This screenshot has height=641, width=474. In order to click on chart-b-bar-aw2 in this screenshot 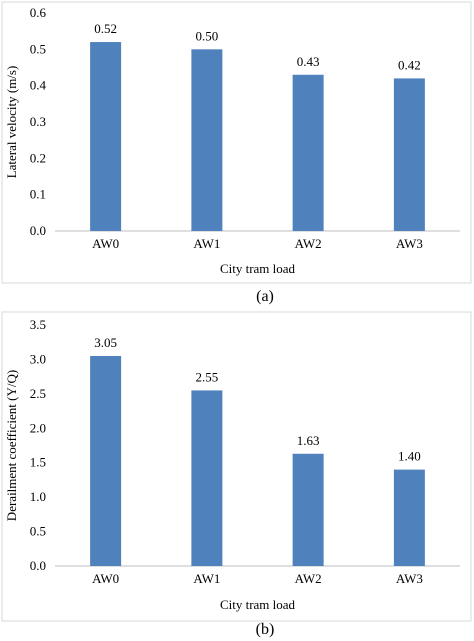, I will do `click(308, 509)`.